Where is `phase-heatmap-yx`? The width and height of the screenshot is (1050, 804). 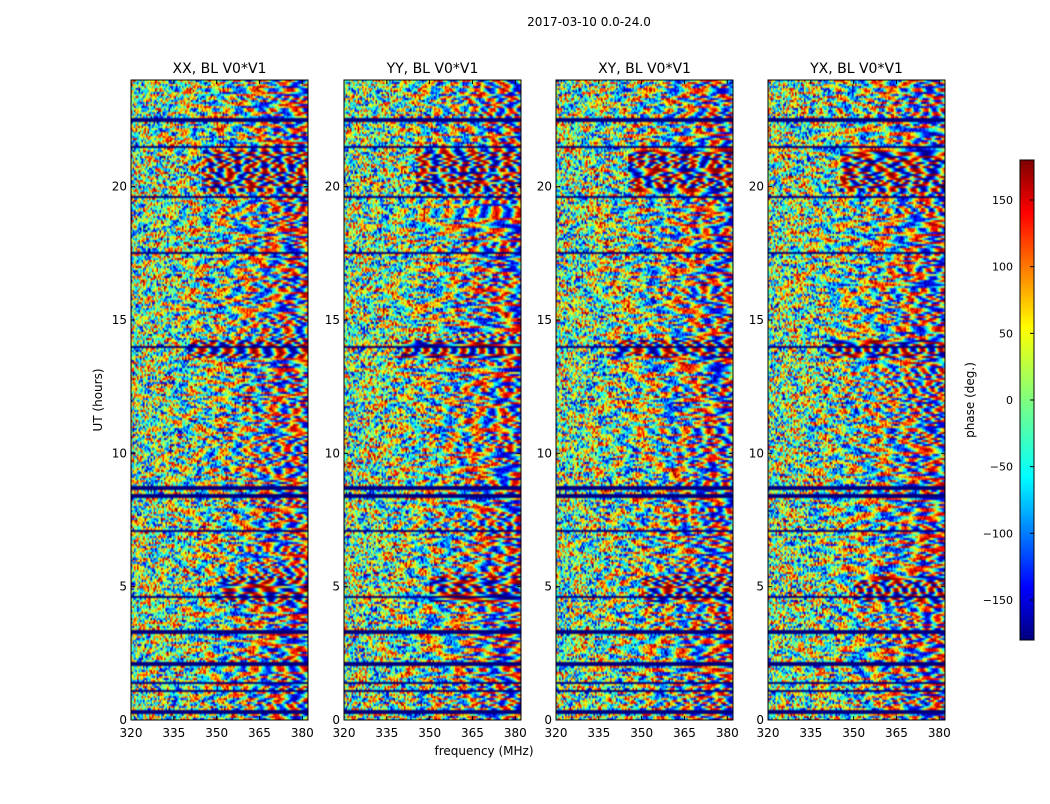
phase-heatmap-yx is located at coordinates (856, 400).